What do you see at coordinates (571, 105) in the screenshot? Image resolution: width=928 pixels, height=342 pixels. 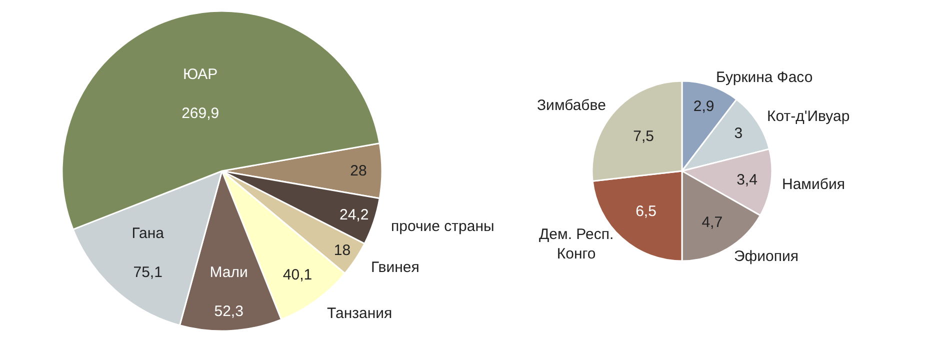 I see `slice-label: Зимбабве` at bounding box center [571, 105].